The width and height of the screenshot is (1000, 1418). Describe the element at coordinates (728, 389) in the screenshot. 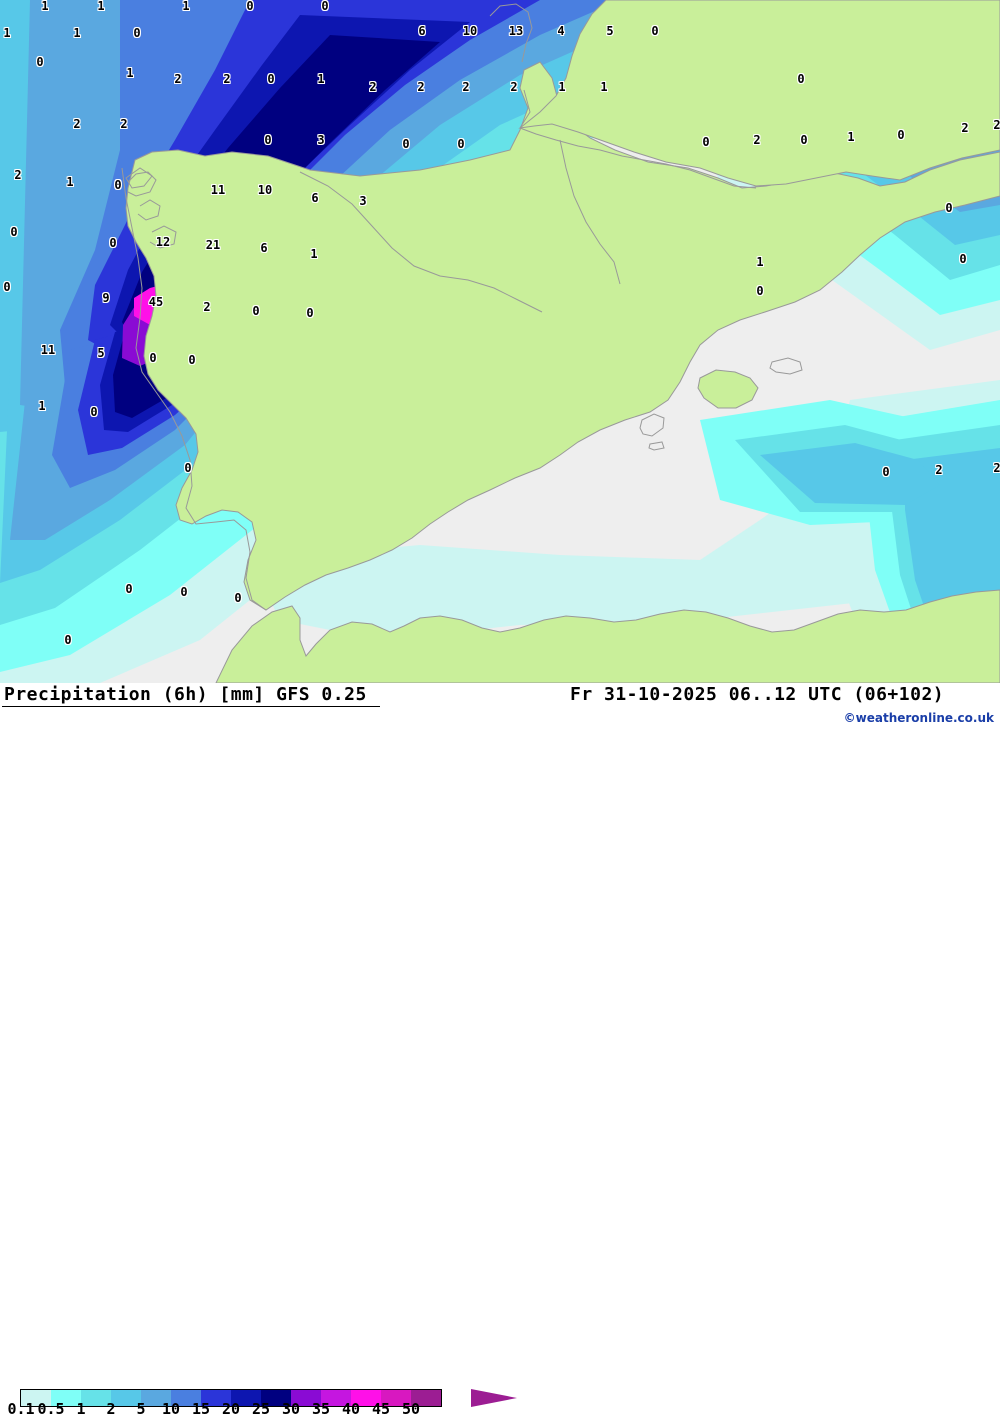

I see `land-mallorca` at that location.